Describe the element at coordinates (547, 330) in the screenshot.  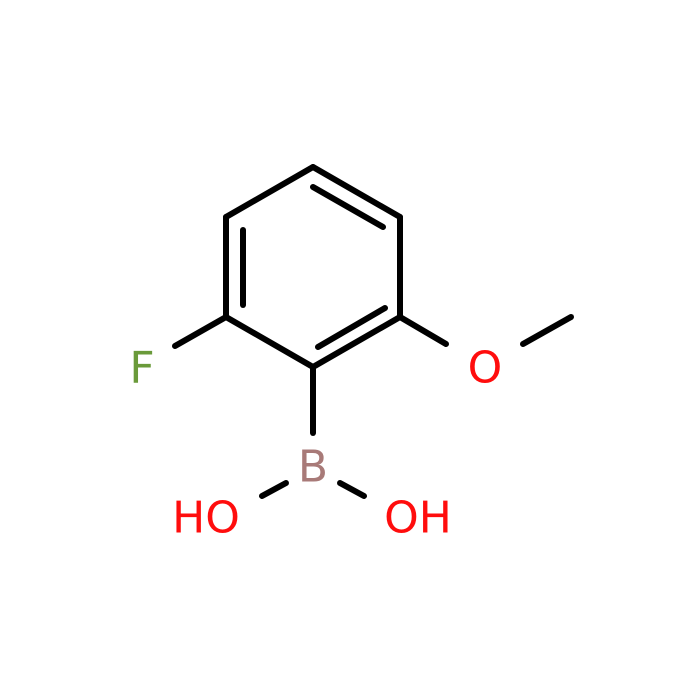
I see `o-ch3-bond` at that location.